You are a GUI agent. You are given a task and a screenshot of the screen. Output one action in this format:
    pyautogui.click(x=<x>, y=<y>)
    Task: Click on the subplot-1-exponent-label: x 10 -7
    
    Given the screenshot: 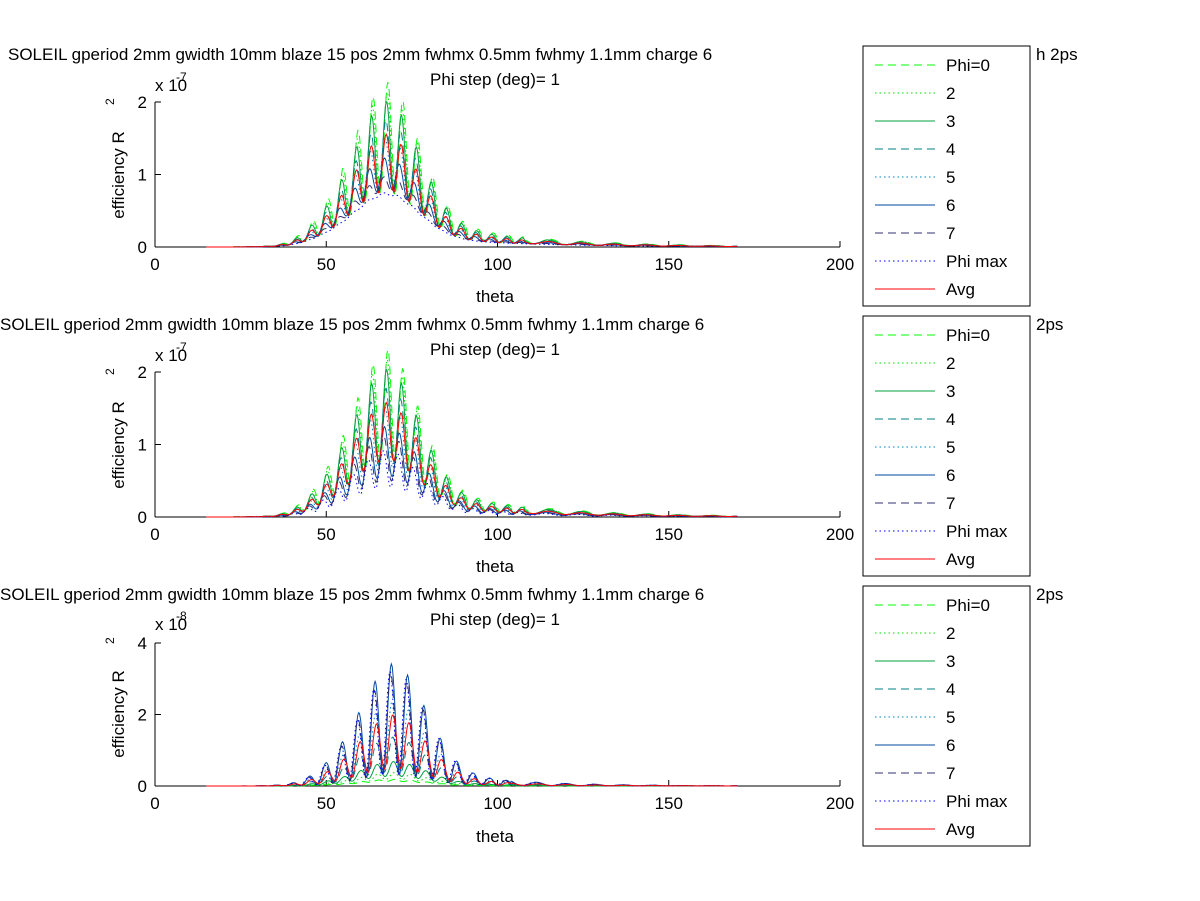 What is the action you would take?
    pyautogui.click(x=171, y=82)
    